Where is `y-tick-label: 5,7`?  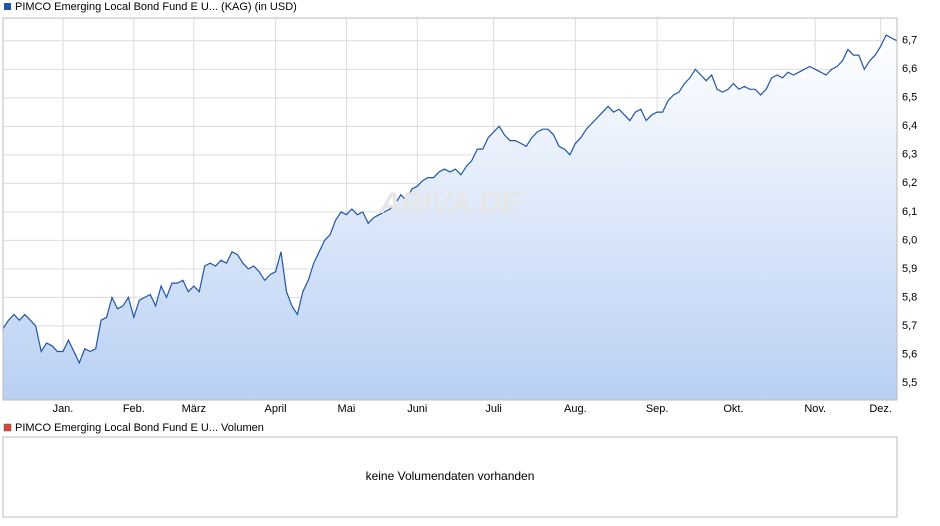 y-tick-label: 5,7 is located at coordinates (909, 326).